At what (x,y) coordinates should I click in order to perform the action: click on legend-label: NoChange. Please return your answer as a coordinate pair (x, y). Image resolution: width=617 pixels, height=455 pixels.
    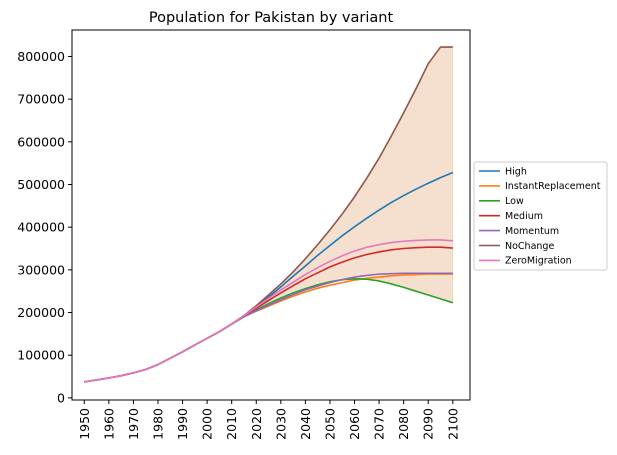
    Looking at the image, I should click on (529, 246).